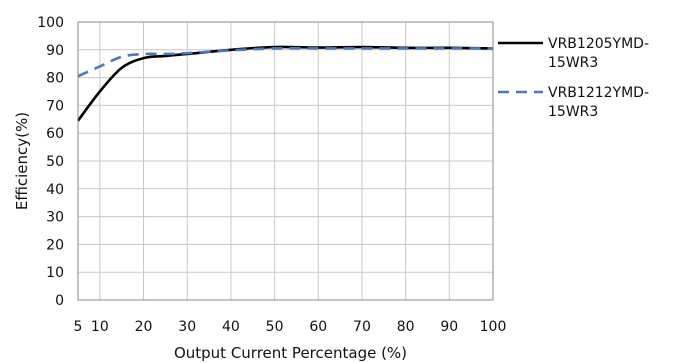 Image resolution: width=676 pixels, height=363 pixels. What do you see at coordinates (55, 79) in the screenshot?
I see `y-tick-label: 80` at bounding box center [55, 79].